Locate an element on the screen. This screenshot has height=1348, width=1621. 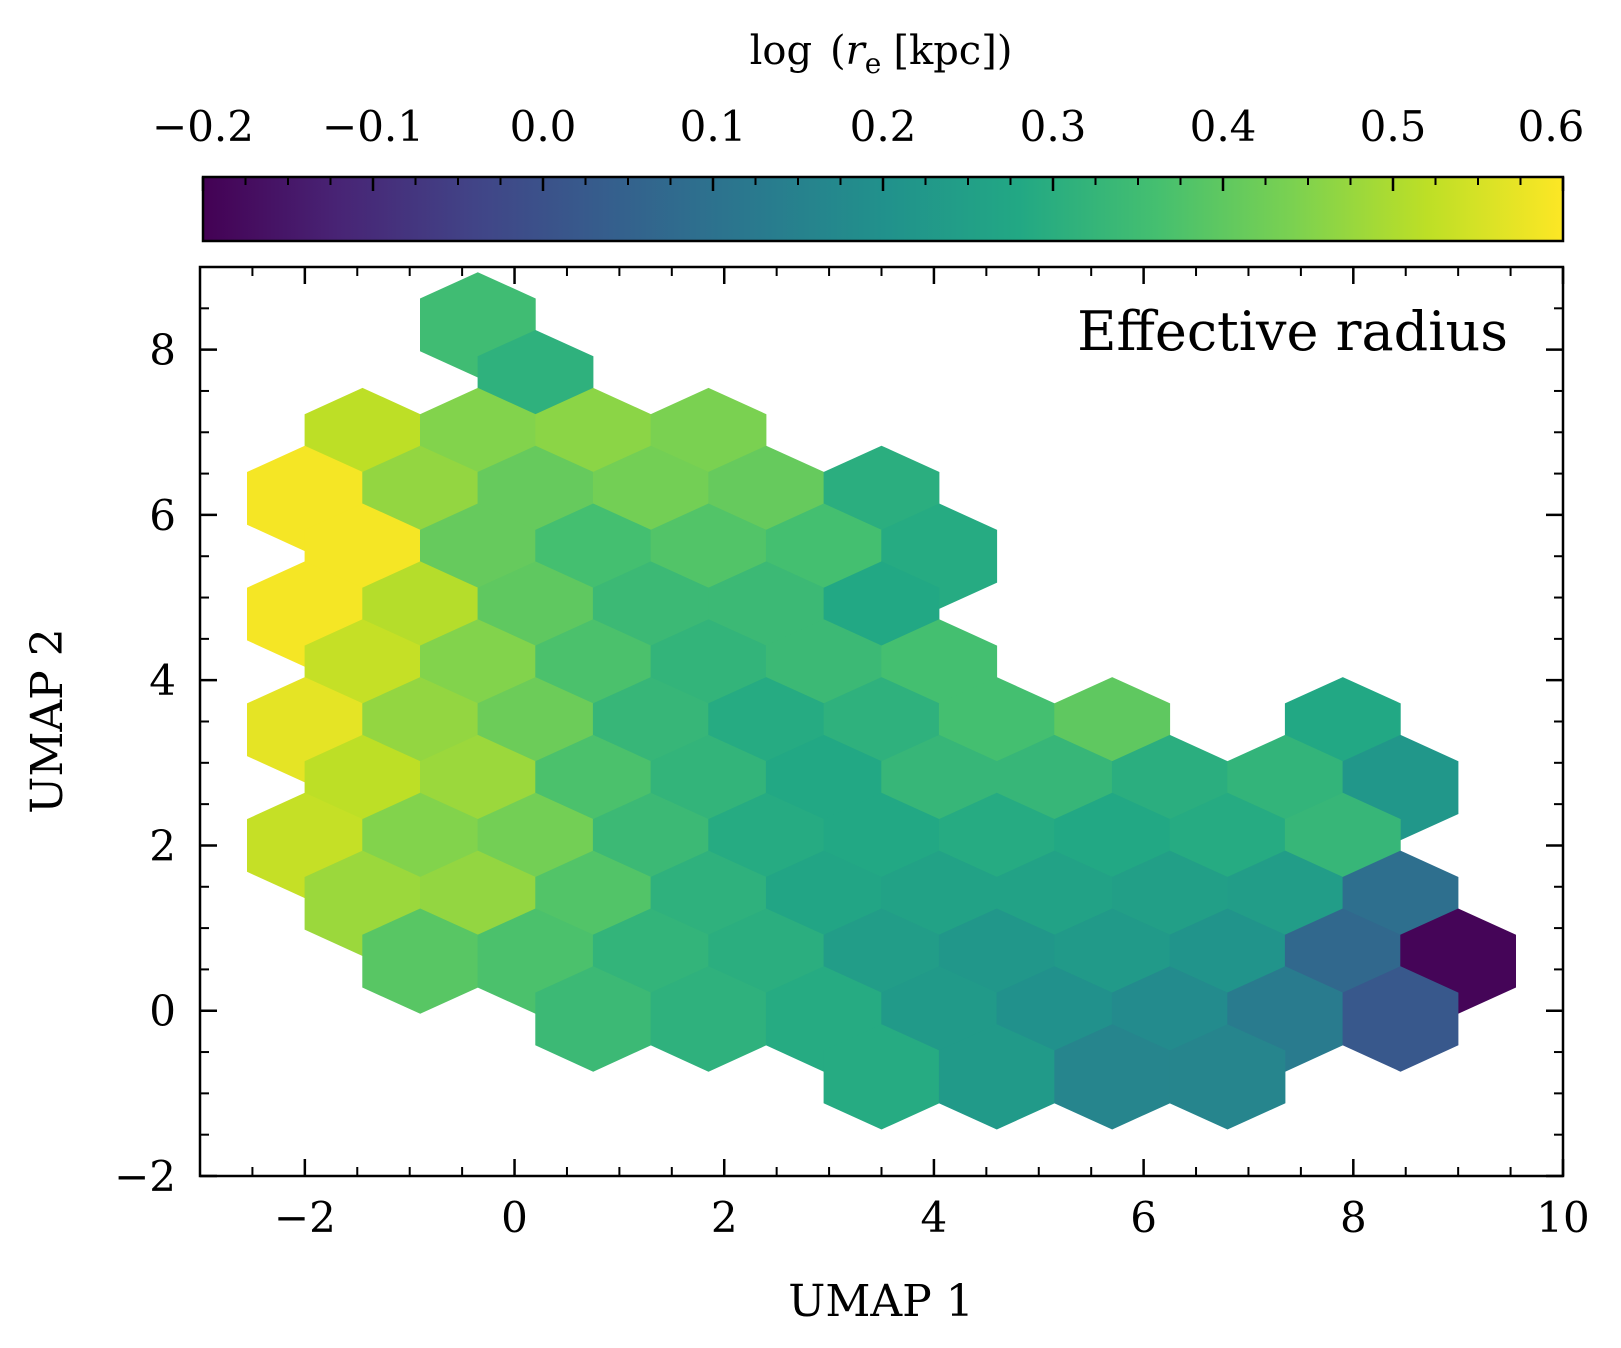
y-axis-label: UMAP 2 is located at coordinates (47, 721).